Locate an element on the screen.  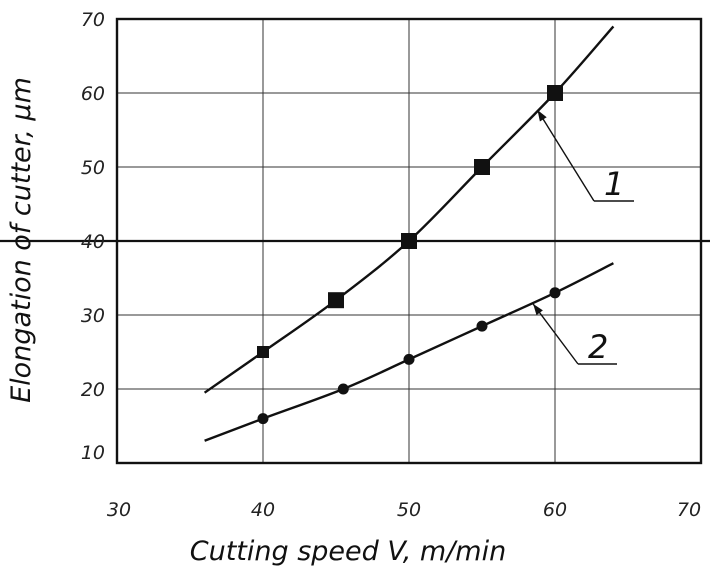
y-tick-label: 10 is located at coordinates (93, 453).